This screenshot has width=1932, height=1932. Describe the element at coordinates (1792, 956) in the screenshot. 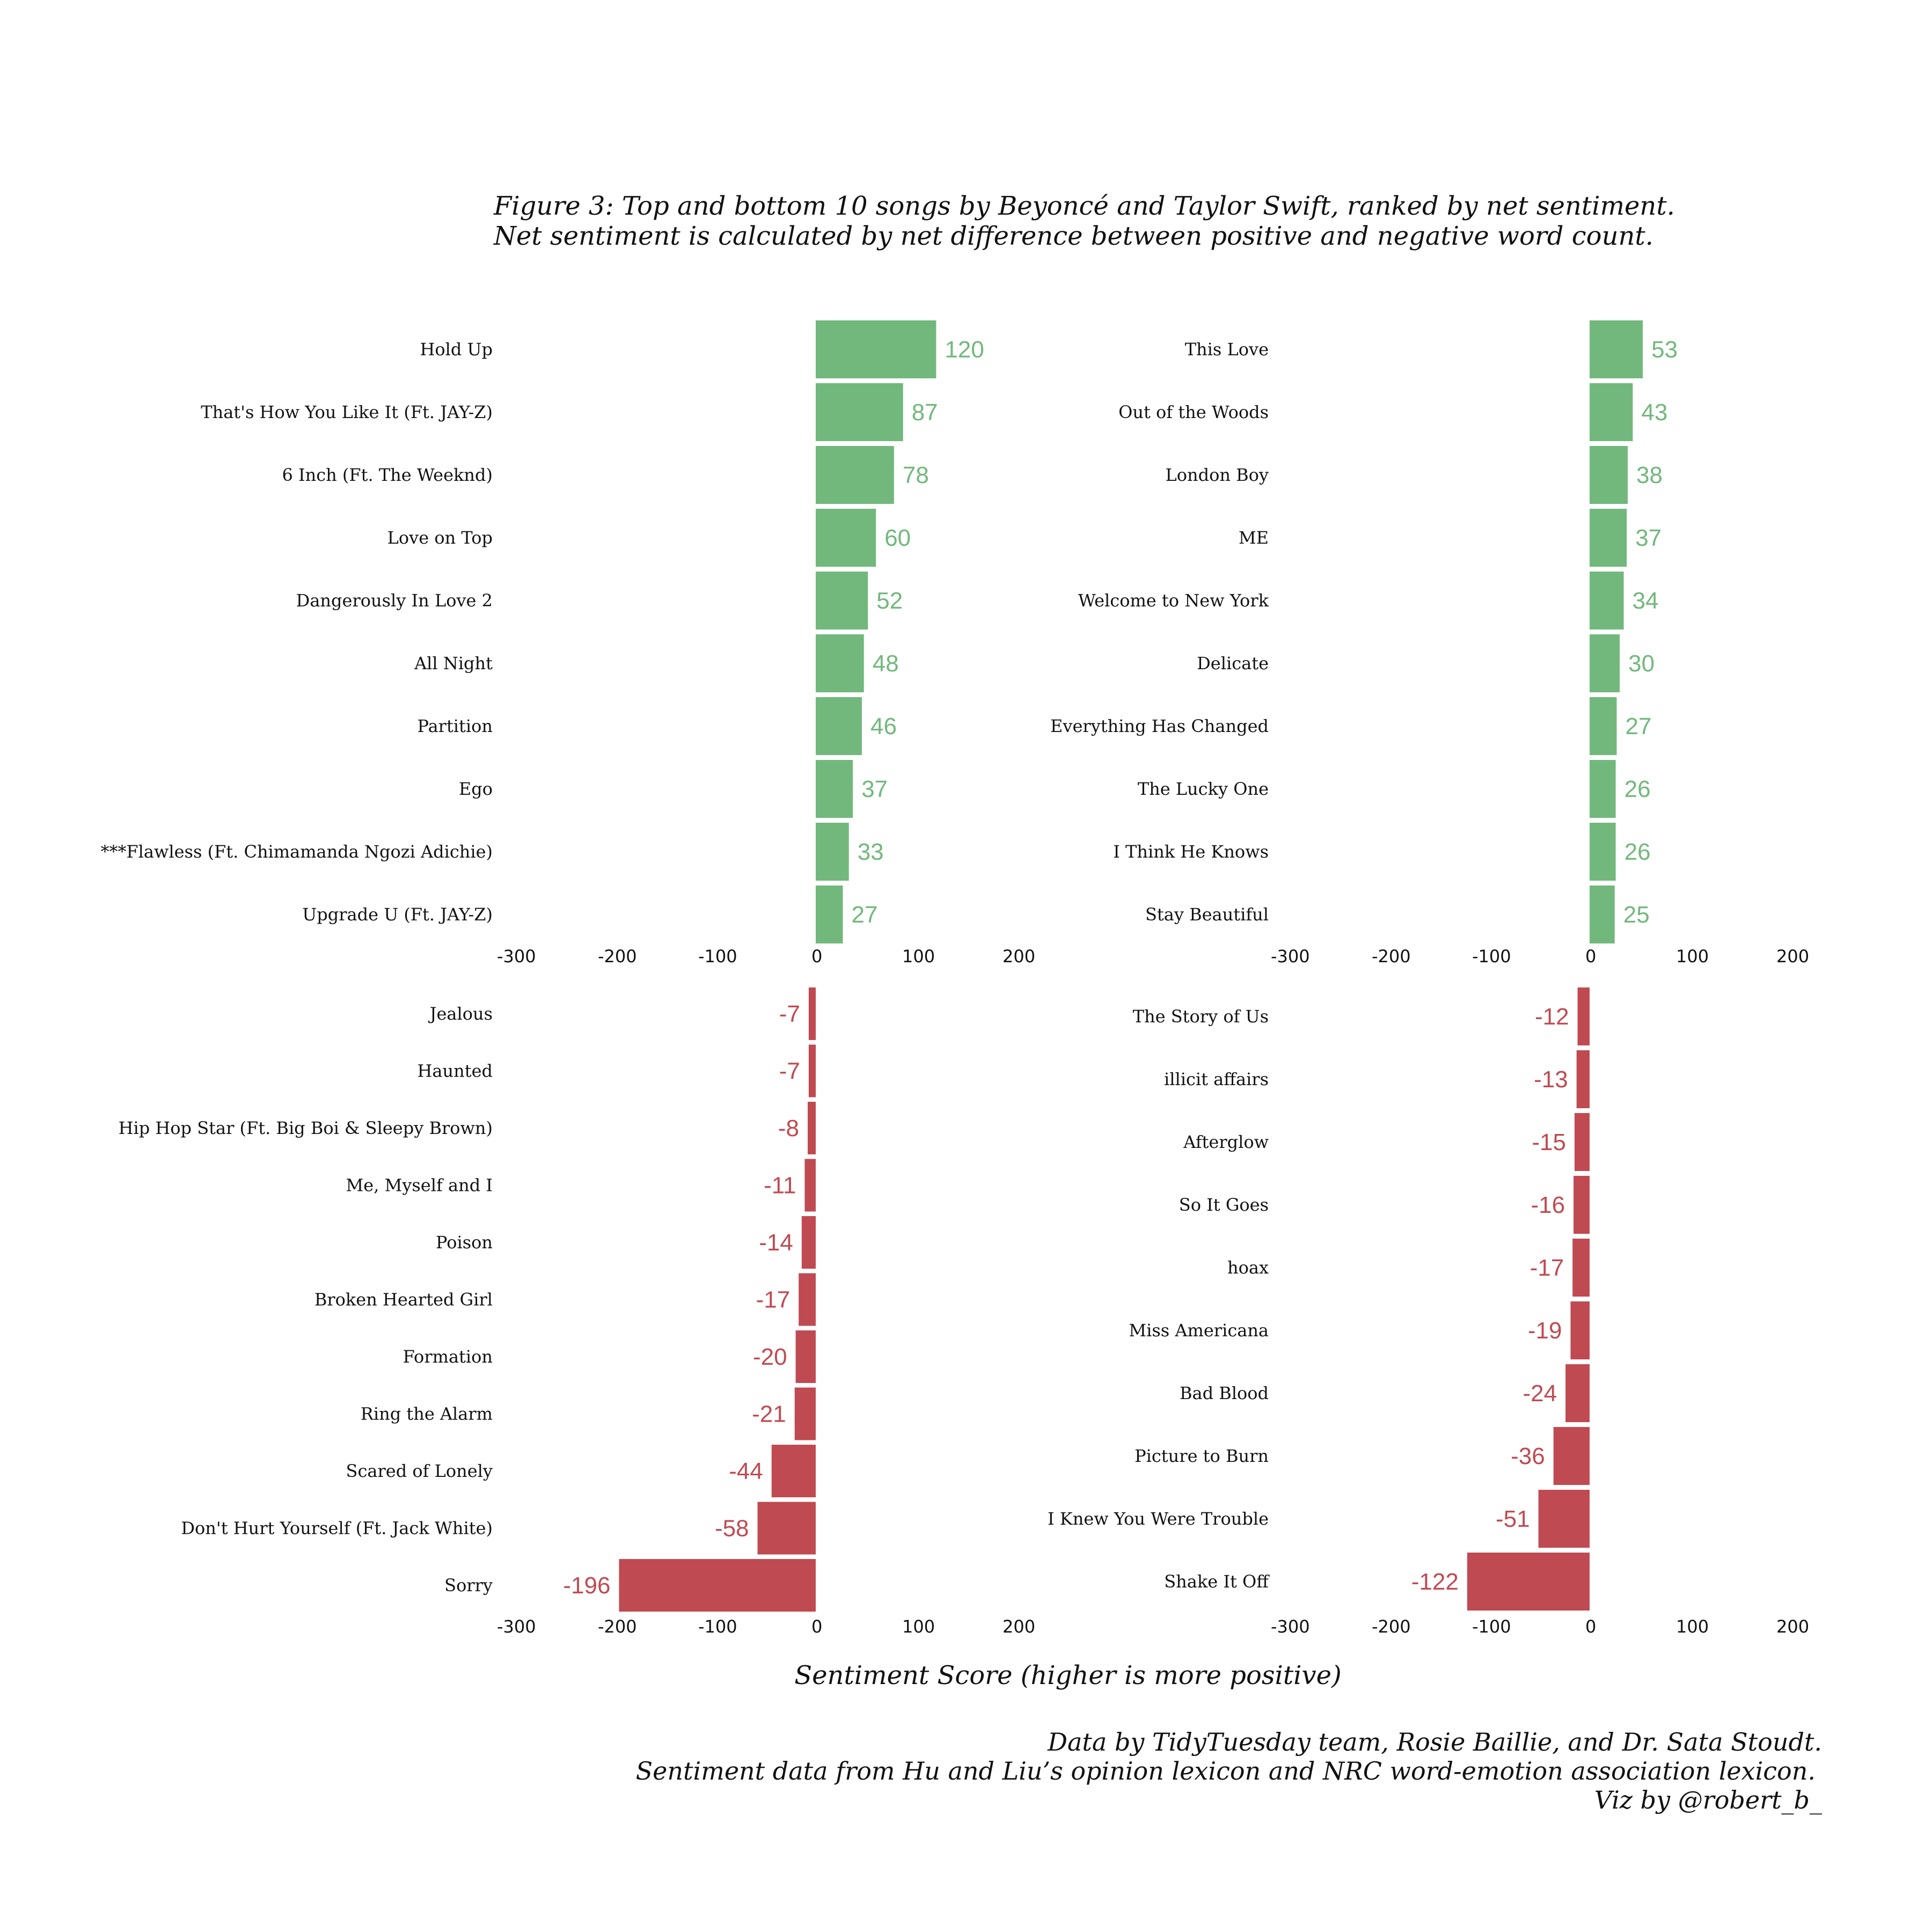

I see `tick-label-top-right-5: 200` at that location.